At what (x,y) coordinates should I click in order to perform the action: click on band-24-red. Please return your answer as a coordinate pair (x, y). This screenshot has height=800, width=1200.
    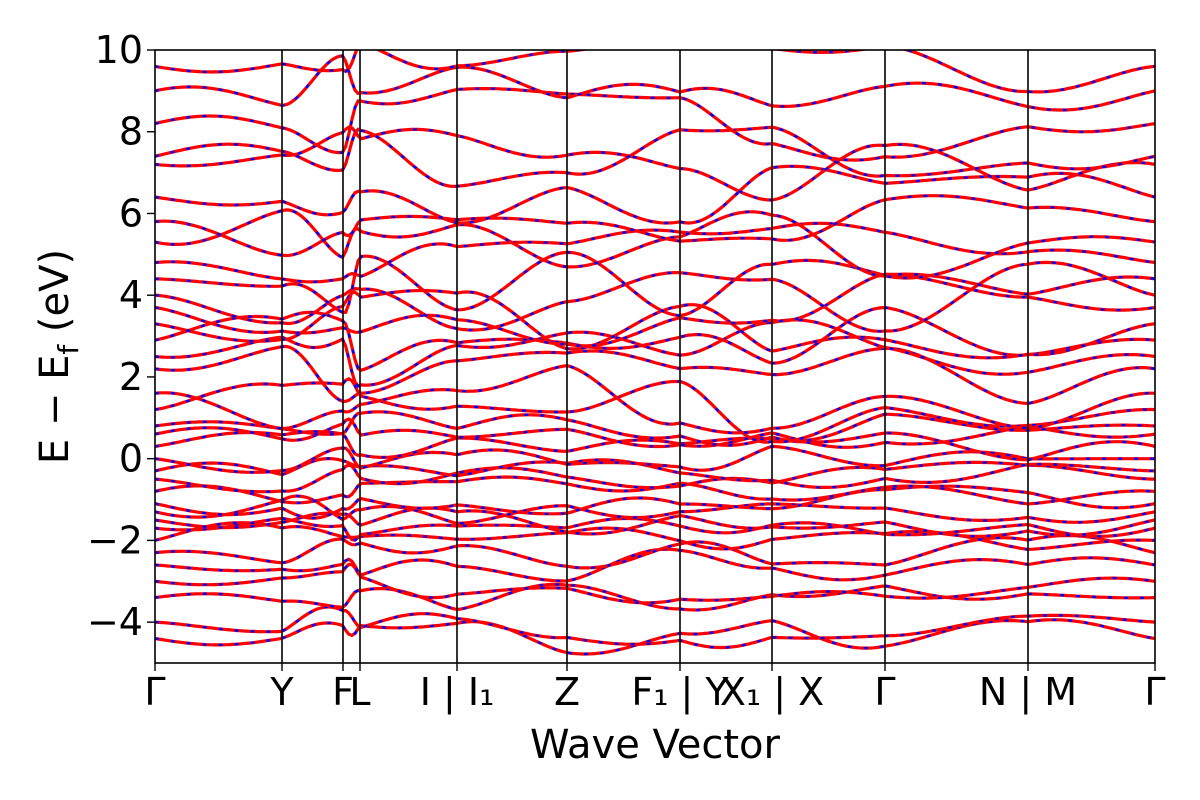
    Looking at the image, I should click on (655, 310).